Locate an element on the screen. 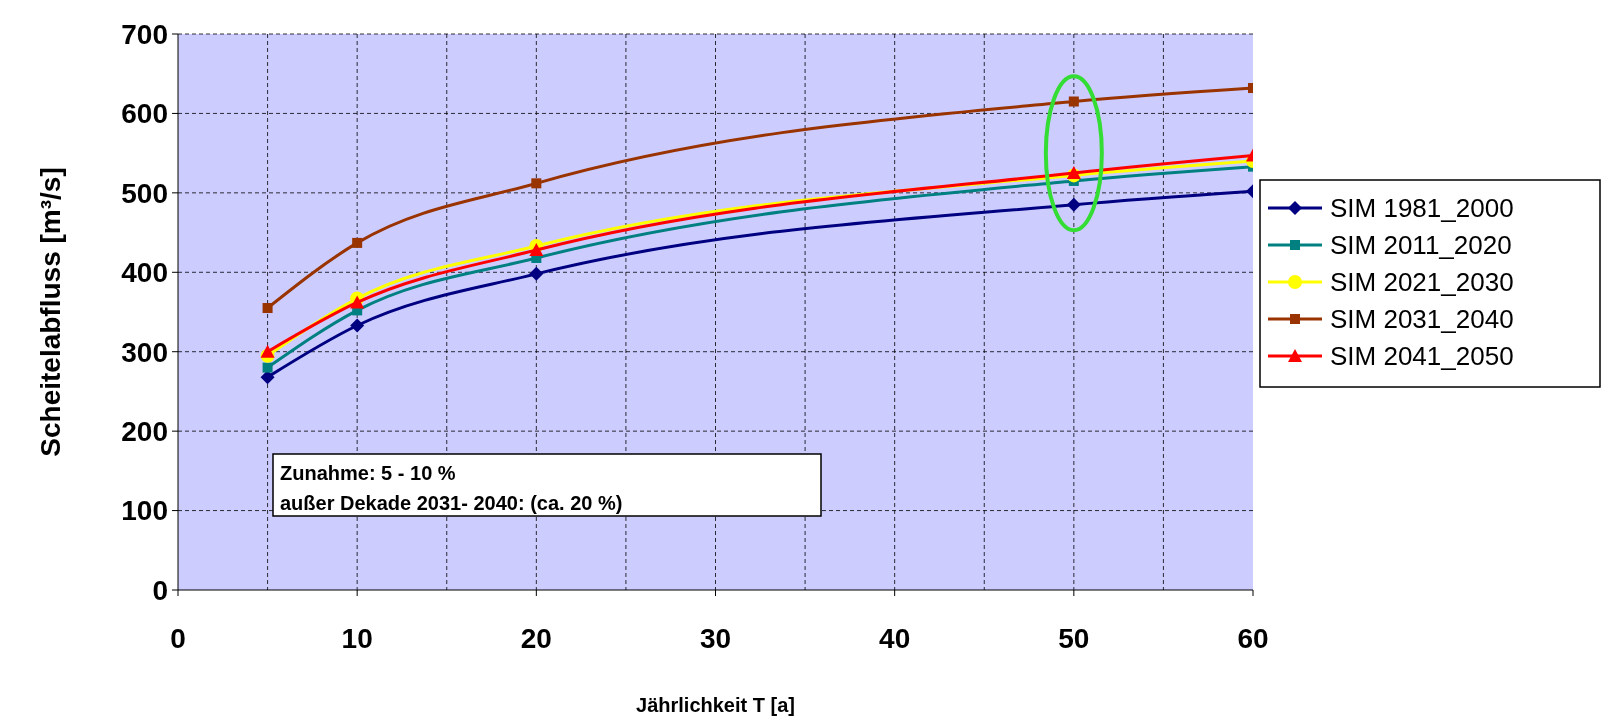 The width and height of the screenshot is (1614, 720). y-tick-label: 400 is located at coordinates (144, 273).